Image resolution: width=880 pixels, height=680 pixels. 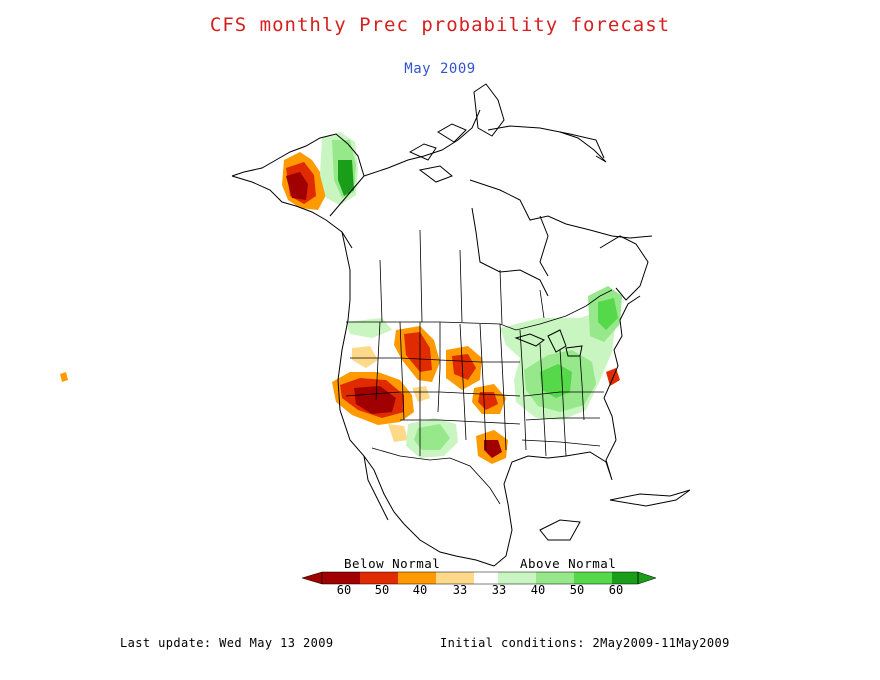 What do you see at coordinates (460, 590) in the screenshot?
I see `legend-tick-below-33: 33` at bounding box center [460, 590].